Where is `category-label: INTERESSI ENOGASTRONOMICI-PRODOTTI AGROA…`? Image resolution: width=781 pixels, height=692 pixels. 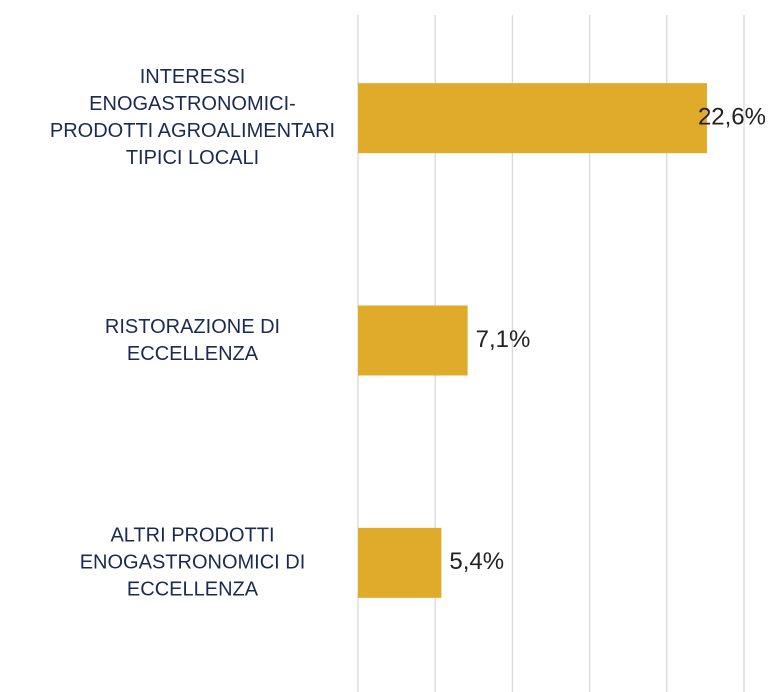 category-label: INTERESSI ENOGASTRONOMICI-PRODOTTI AGROA… is located at coordinates (192, 118).